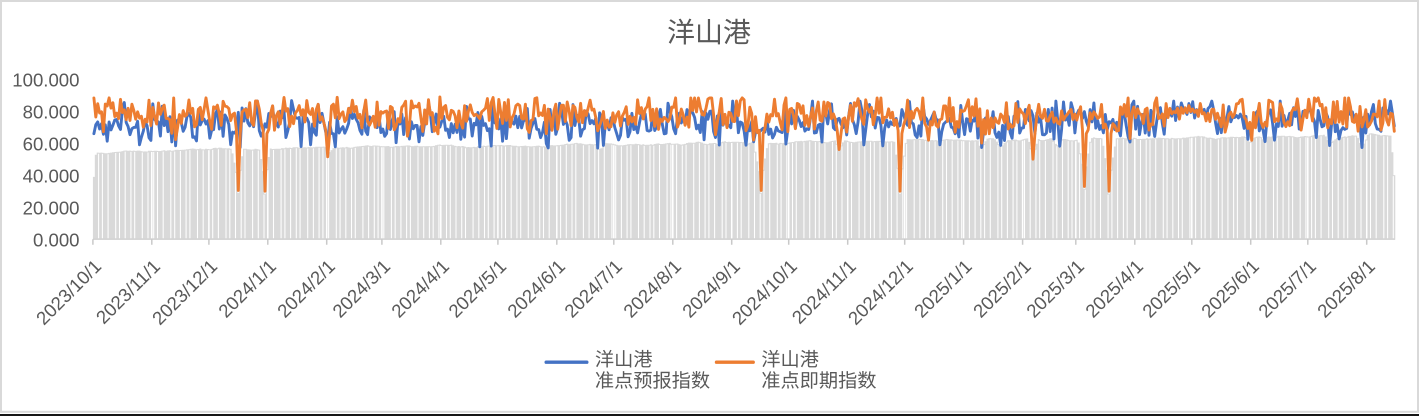 The image size is (1419, 416). I want to click on svg-text: 2025/4/1, so click(1114, 288).